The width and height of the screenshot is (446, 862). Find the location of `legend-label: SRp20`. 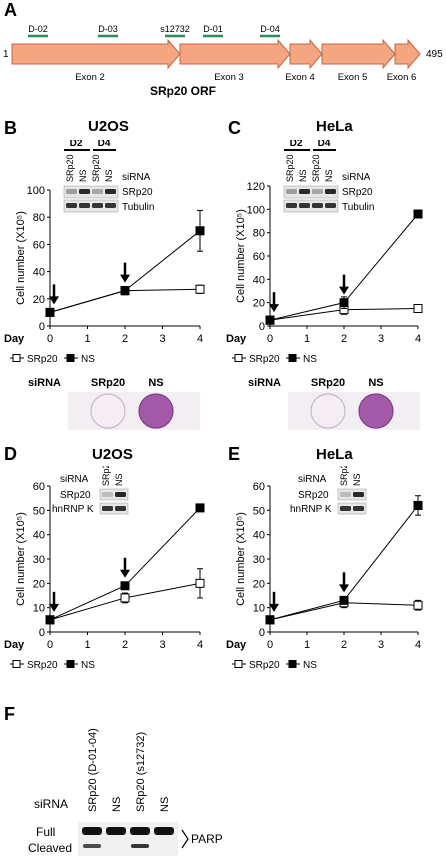

legend-label: SRp20 is located at coordinates (264, 665).